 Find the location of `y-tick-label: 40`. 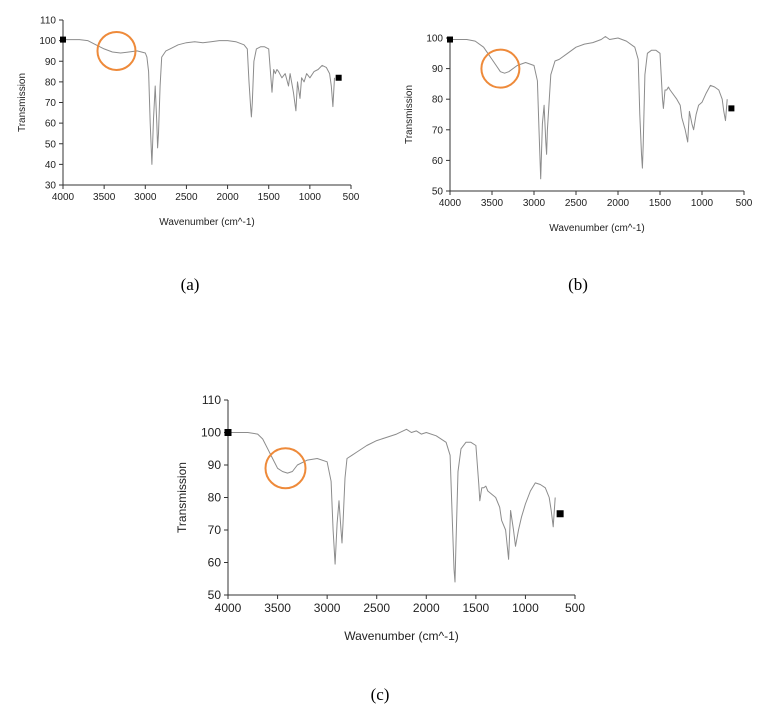

y-tick-label: 40 is located at coordinates (51, 165).